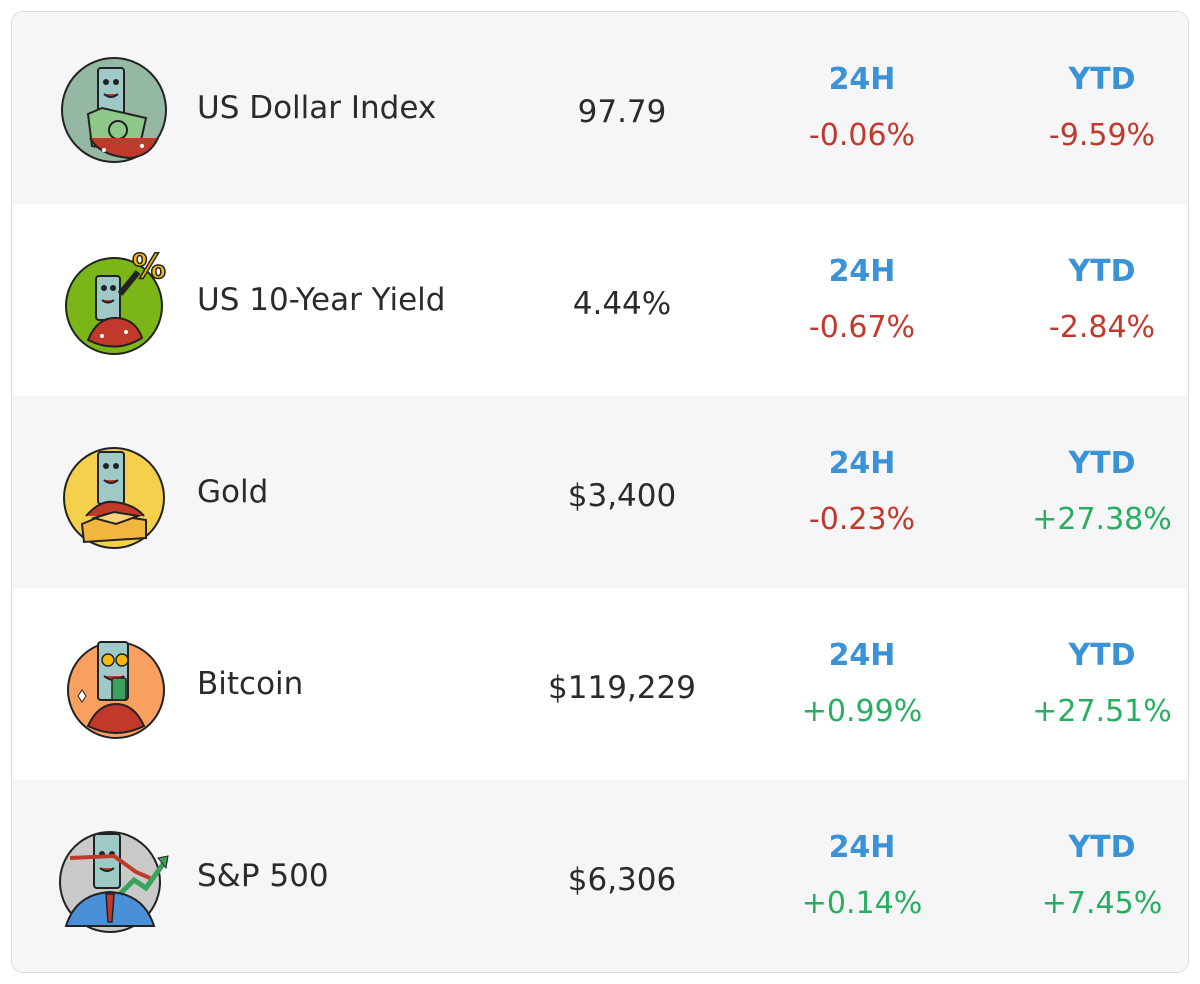 Image resolution: width=1200 pixels, height=984 pixels. What do you see at coordinates (1102, 327) in the screenshot?
I see `change-ytd-value: -2.84%` at bounding box center [1102, 327].